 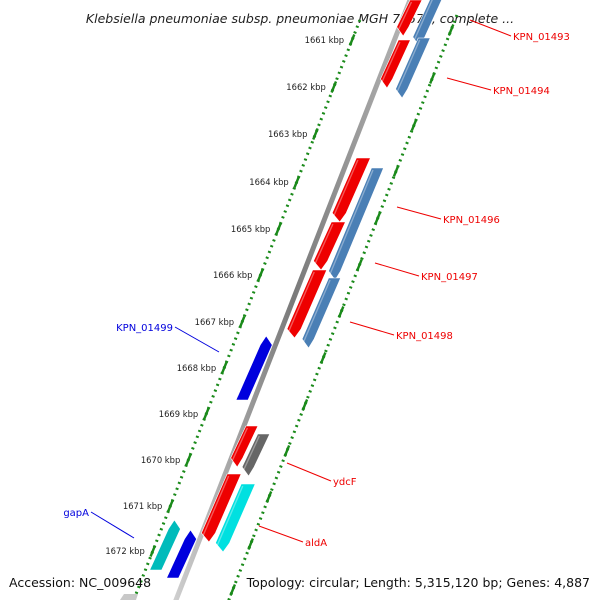 I want to click on ruler-tick-label: 1672 kbp, so click(x=124, y=551).